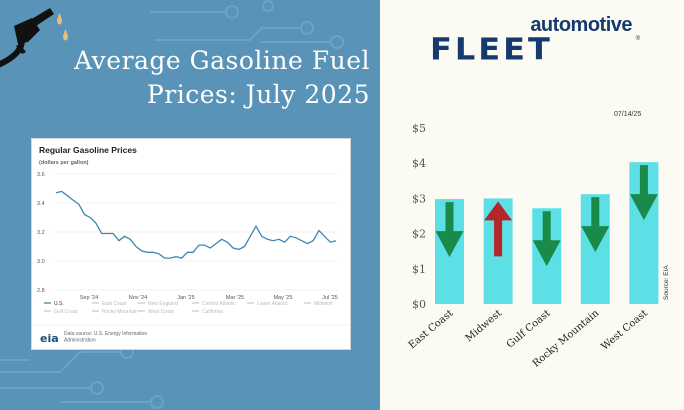 The width and height of the screenshot is (684, 410). I want to click on logo-main-text: FLEET, so click(491, 49).